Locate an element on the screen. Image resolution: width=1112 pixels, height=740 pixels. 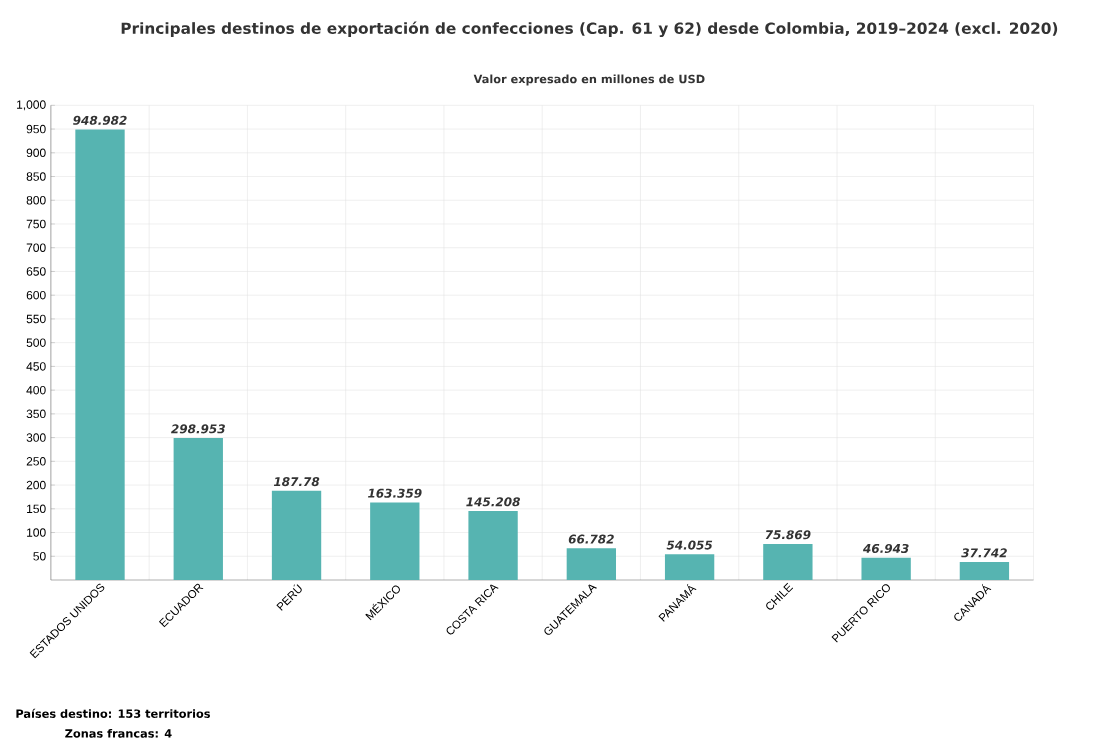
data-label: 37.742 is located at coordinates (984, 553).